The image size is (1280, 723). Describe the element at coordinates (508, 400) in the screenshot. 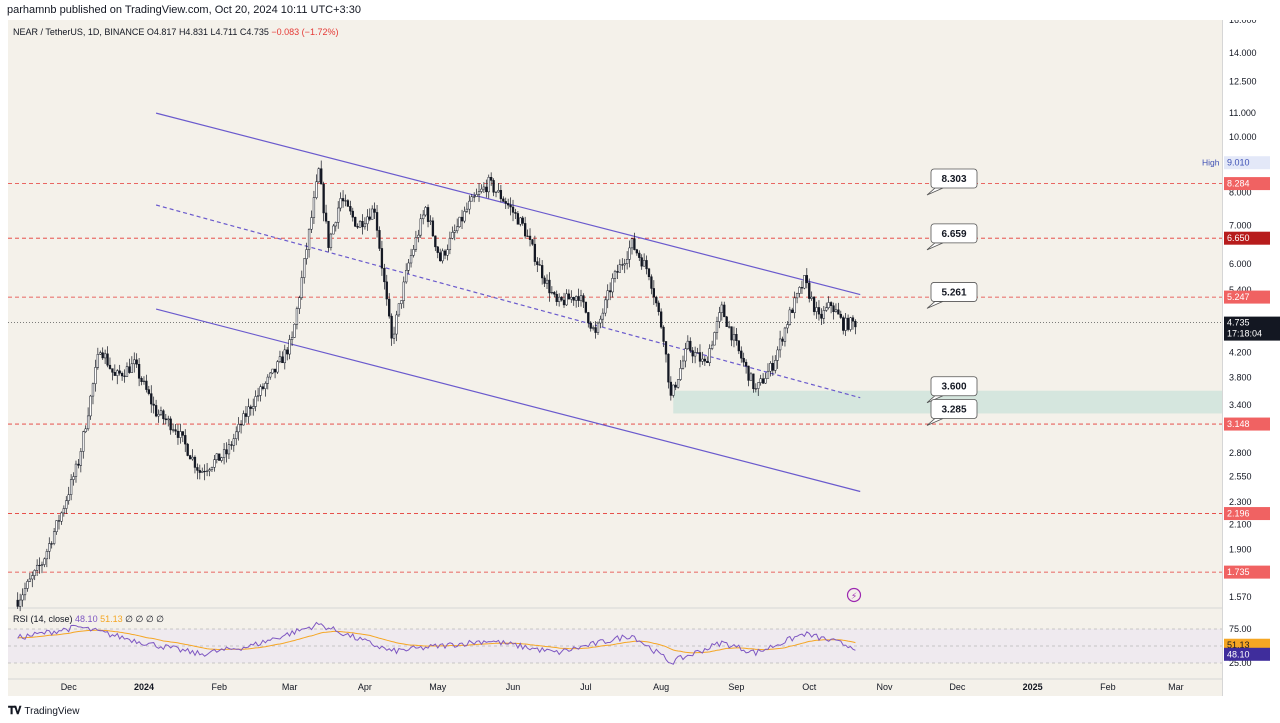

I see `channel-lower-line` at that location.